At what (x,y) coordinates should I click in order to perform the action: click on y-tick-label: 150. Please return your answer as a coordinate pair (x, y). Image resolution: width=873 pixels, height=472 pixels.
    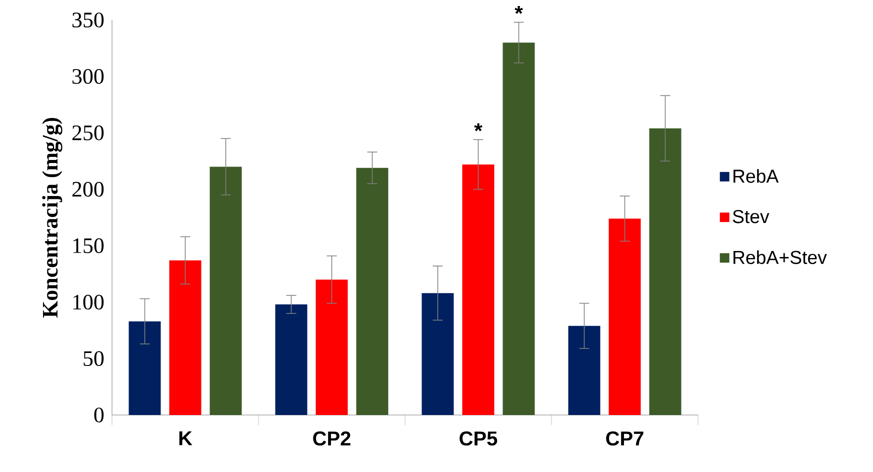
    Looking at the image, I should click on (88, 246).